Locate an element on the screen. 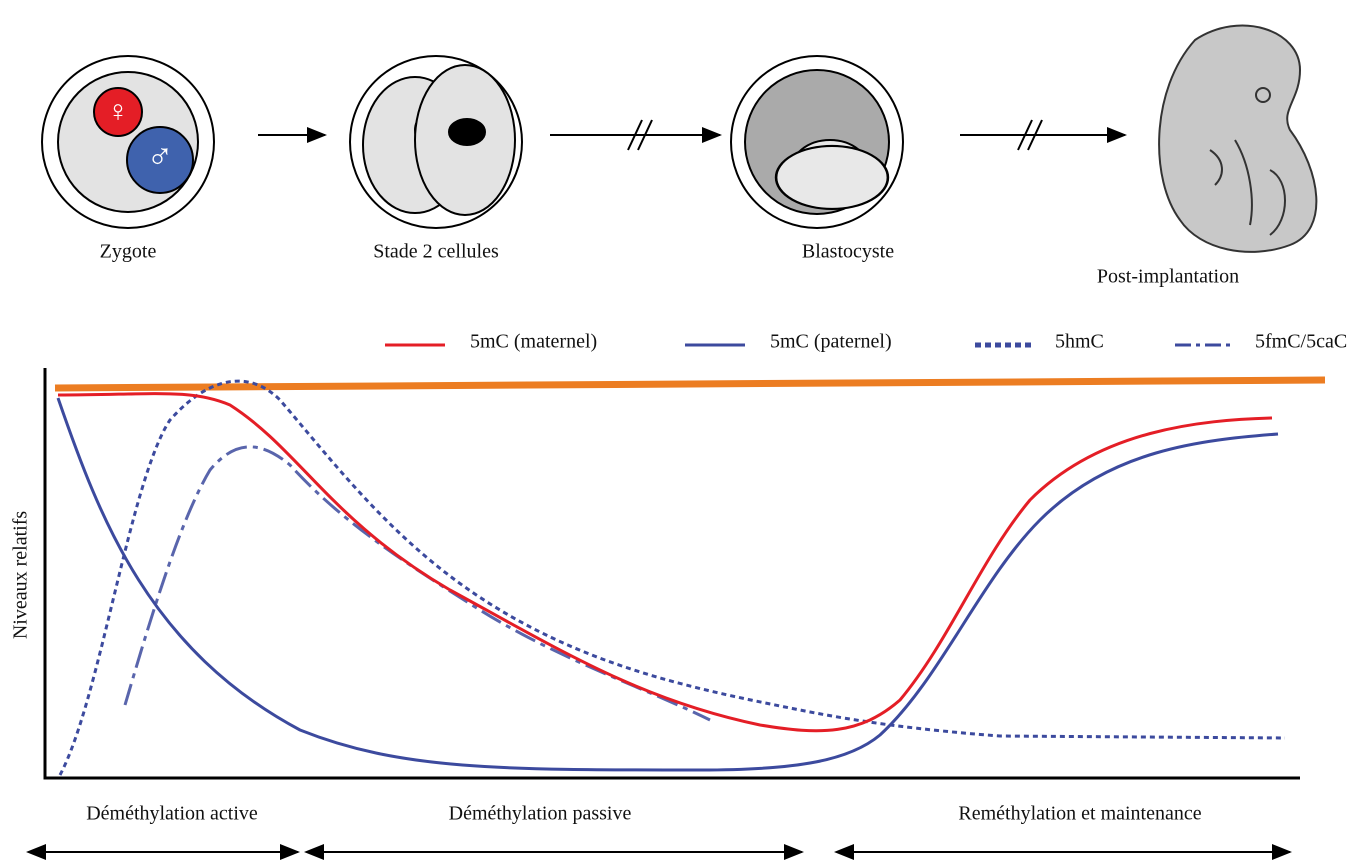  legend-label: 5mC (maternel) is located at coordinates (533, 342).